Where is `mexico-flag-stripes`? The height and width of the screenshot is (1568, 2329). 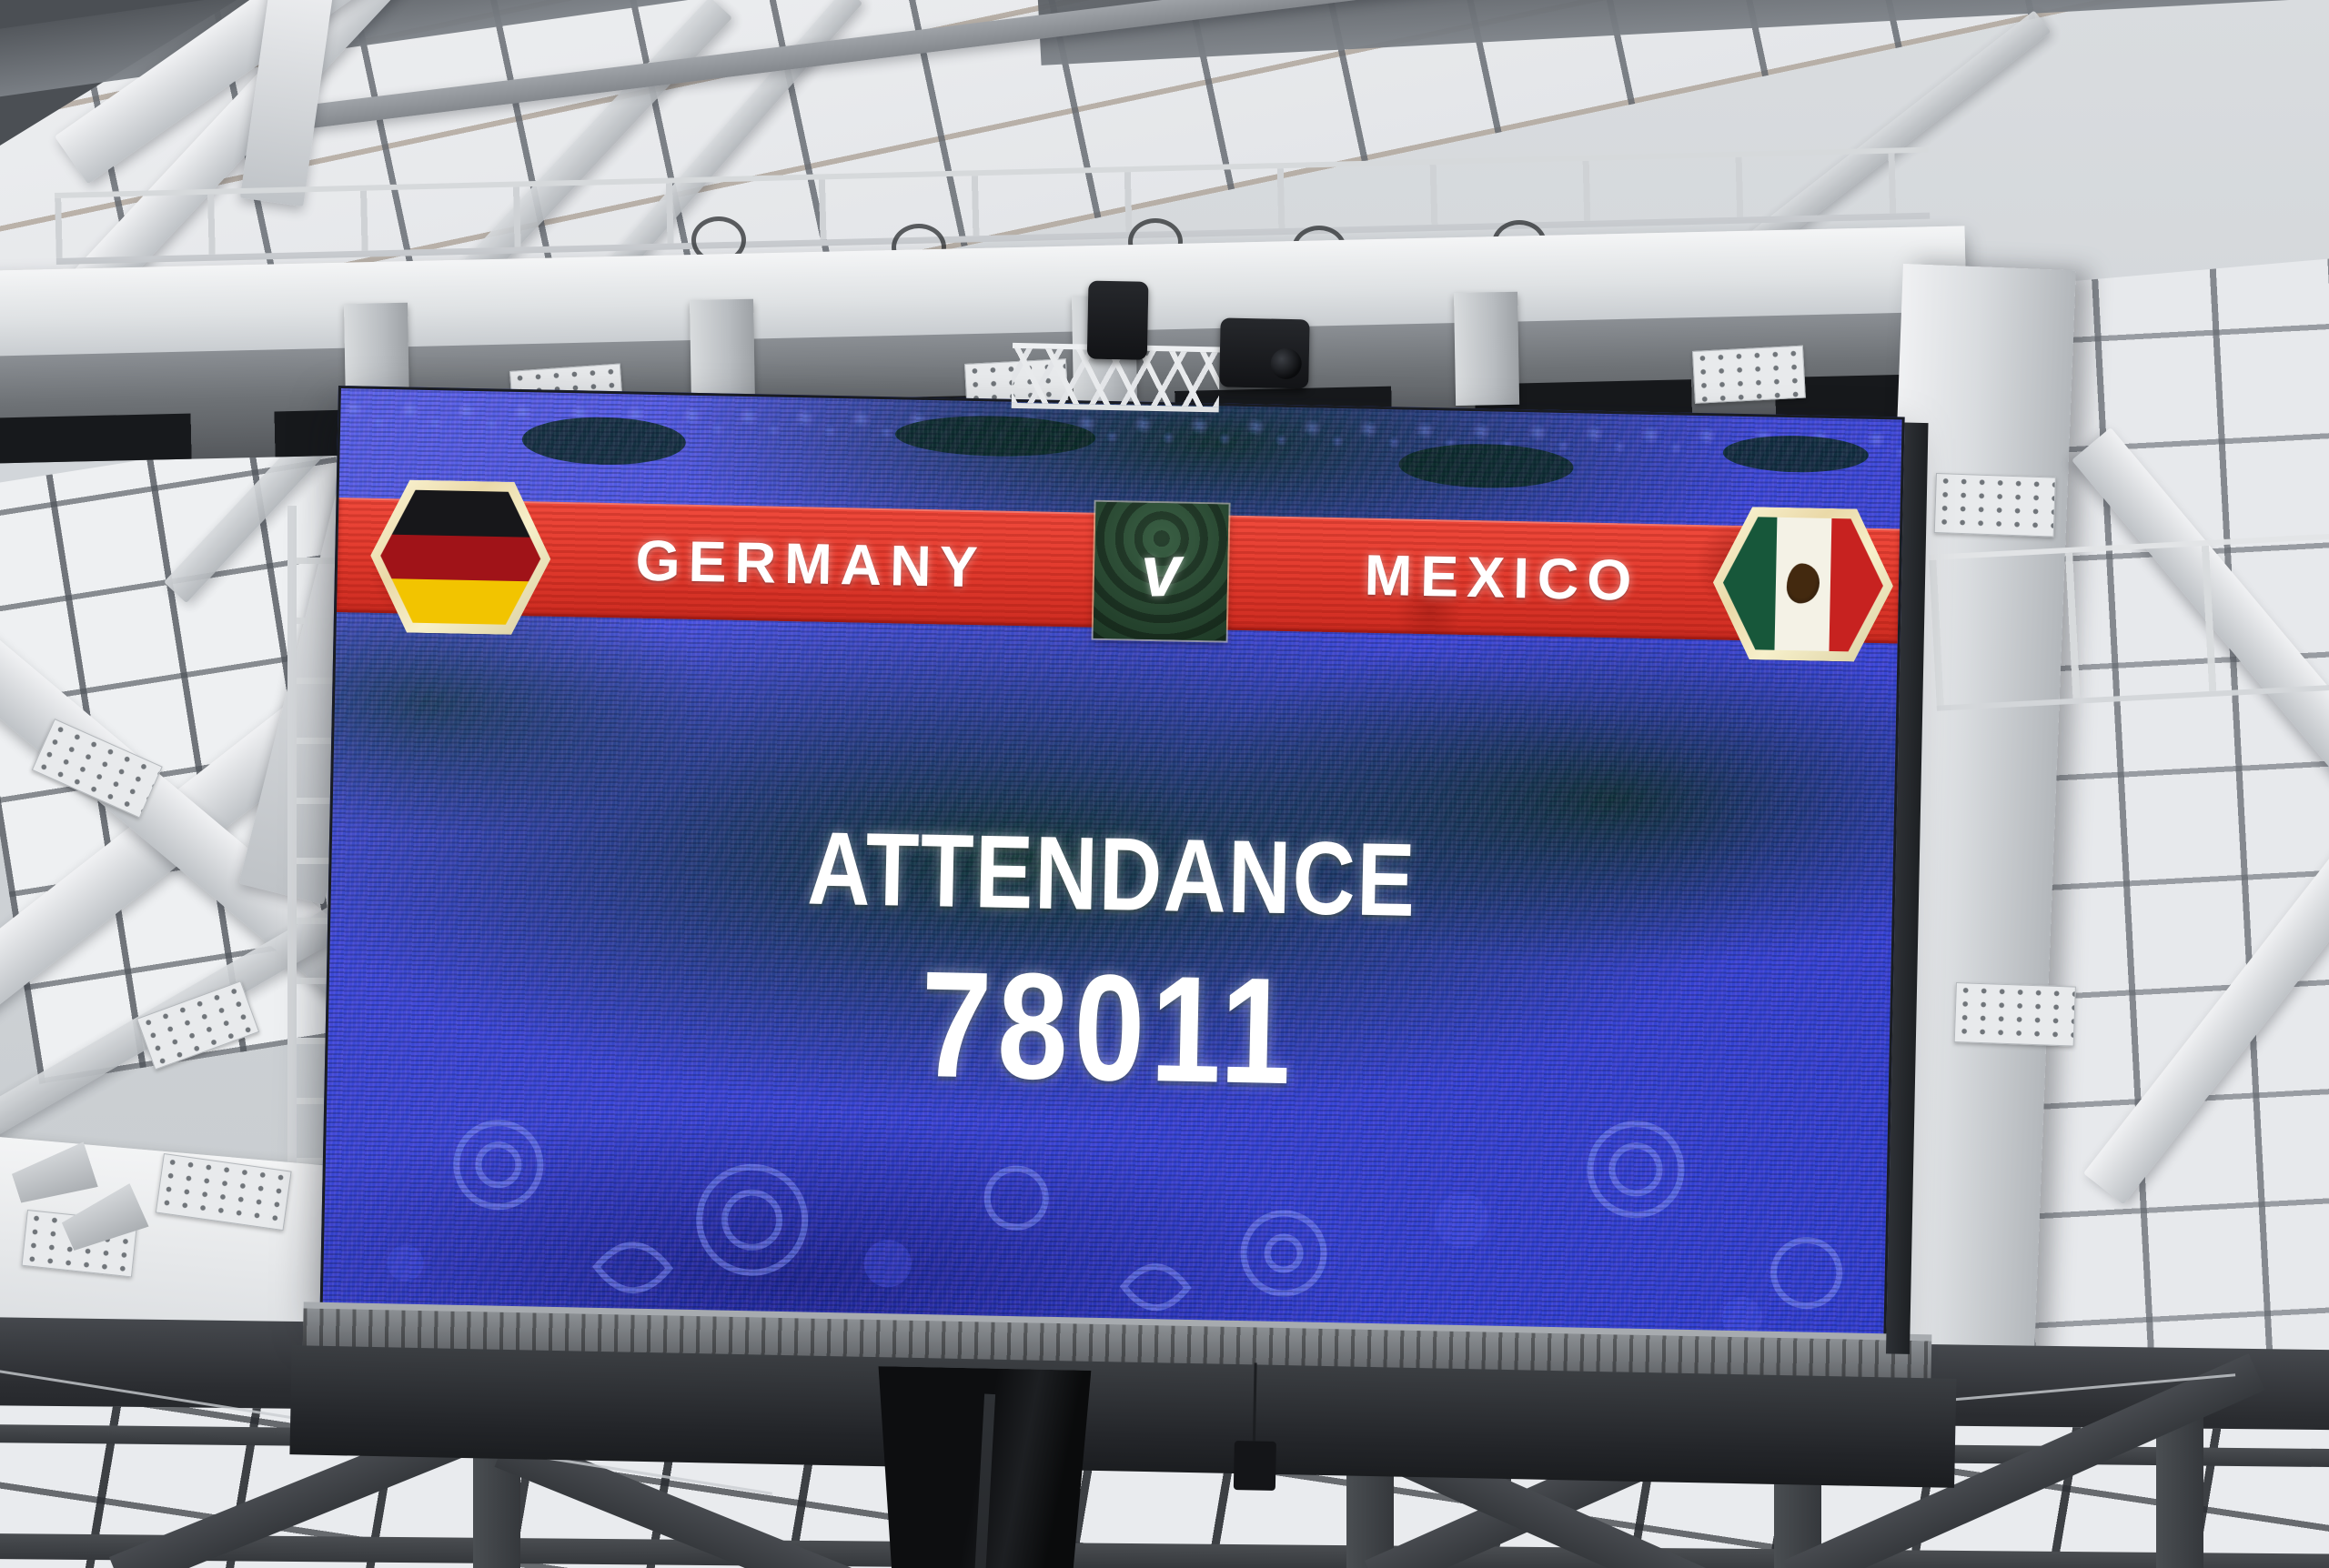 mexico-flag-stripes is located at coordinates (1802, 585).